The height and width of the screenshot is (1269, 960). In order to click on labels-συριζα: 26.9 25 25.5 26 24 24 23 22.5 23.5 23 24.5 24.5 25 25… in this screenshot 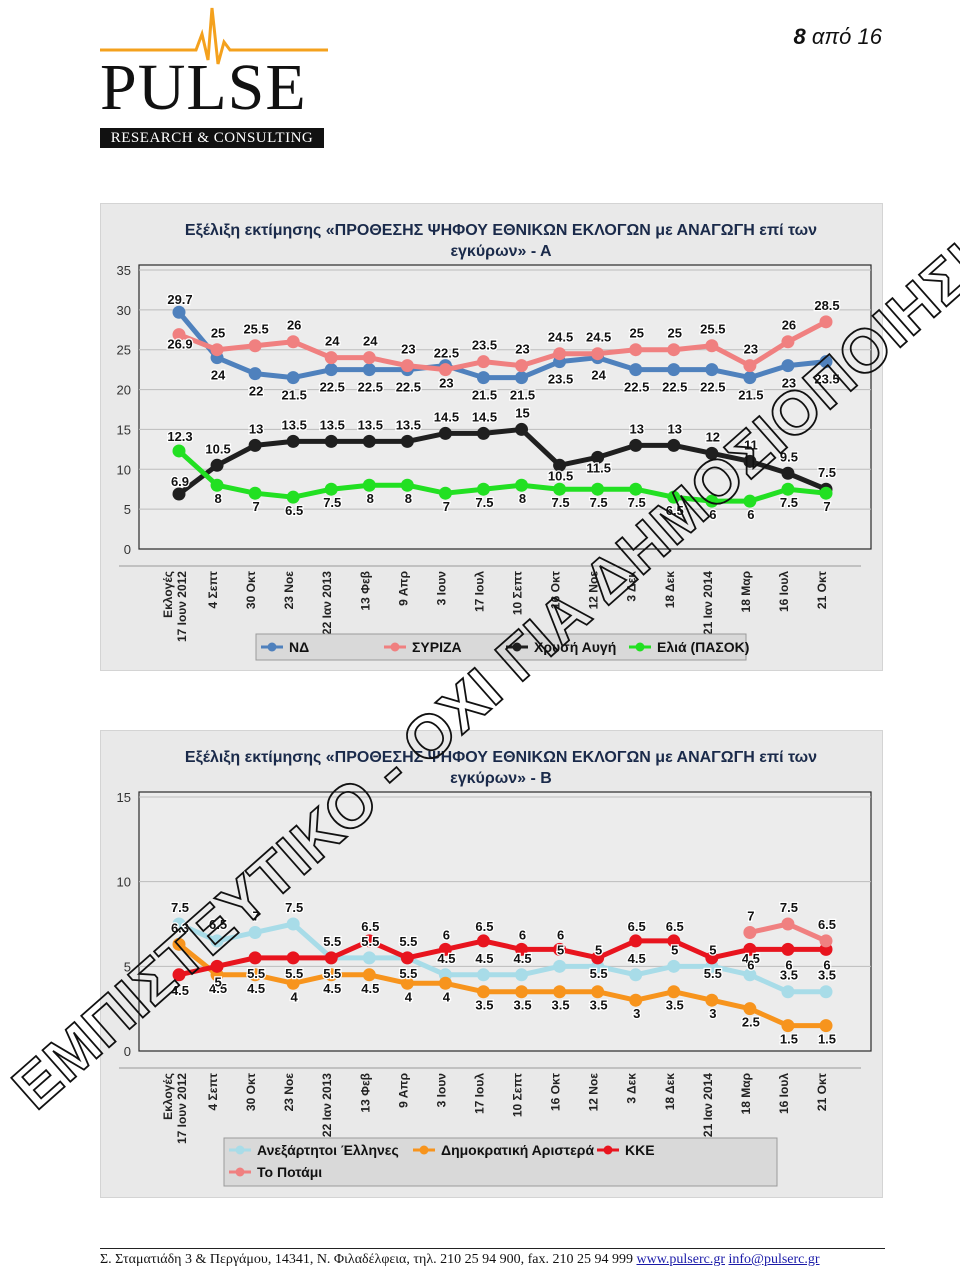, I will do `click(503, 329)`.